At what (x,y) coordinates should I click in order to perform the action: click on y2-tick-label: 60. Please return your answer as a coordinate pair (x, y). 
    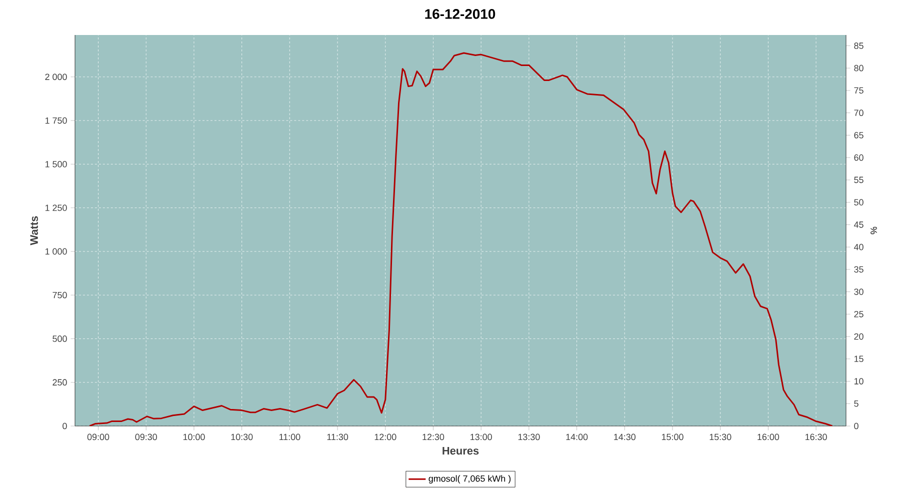
    Looking at the image, I should click on (859, 157).